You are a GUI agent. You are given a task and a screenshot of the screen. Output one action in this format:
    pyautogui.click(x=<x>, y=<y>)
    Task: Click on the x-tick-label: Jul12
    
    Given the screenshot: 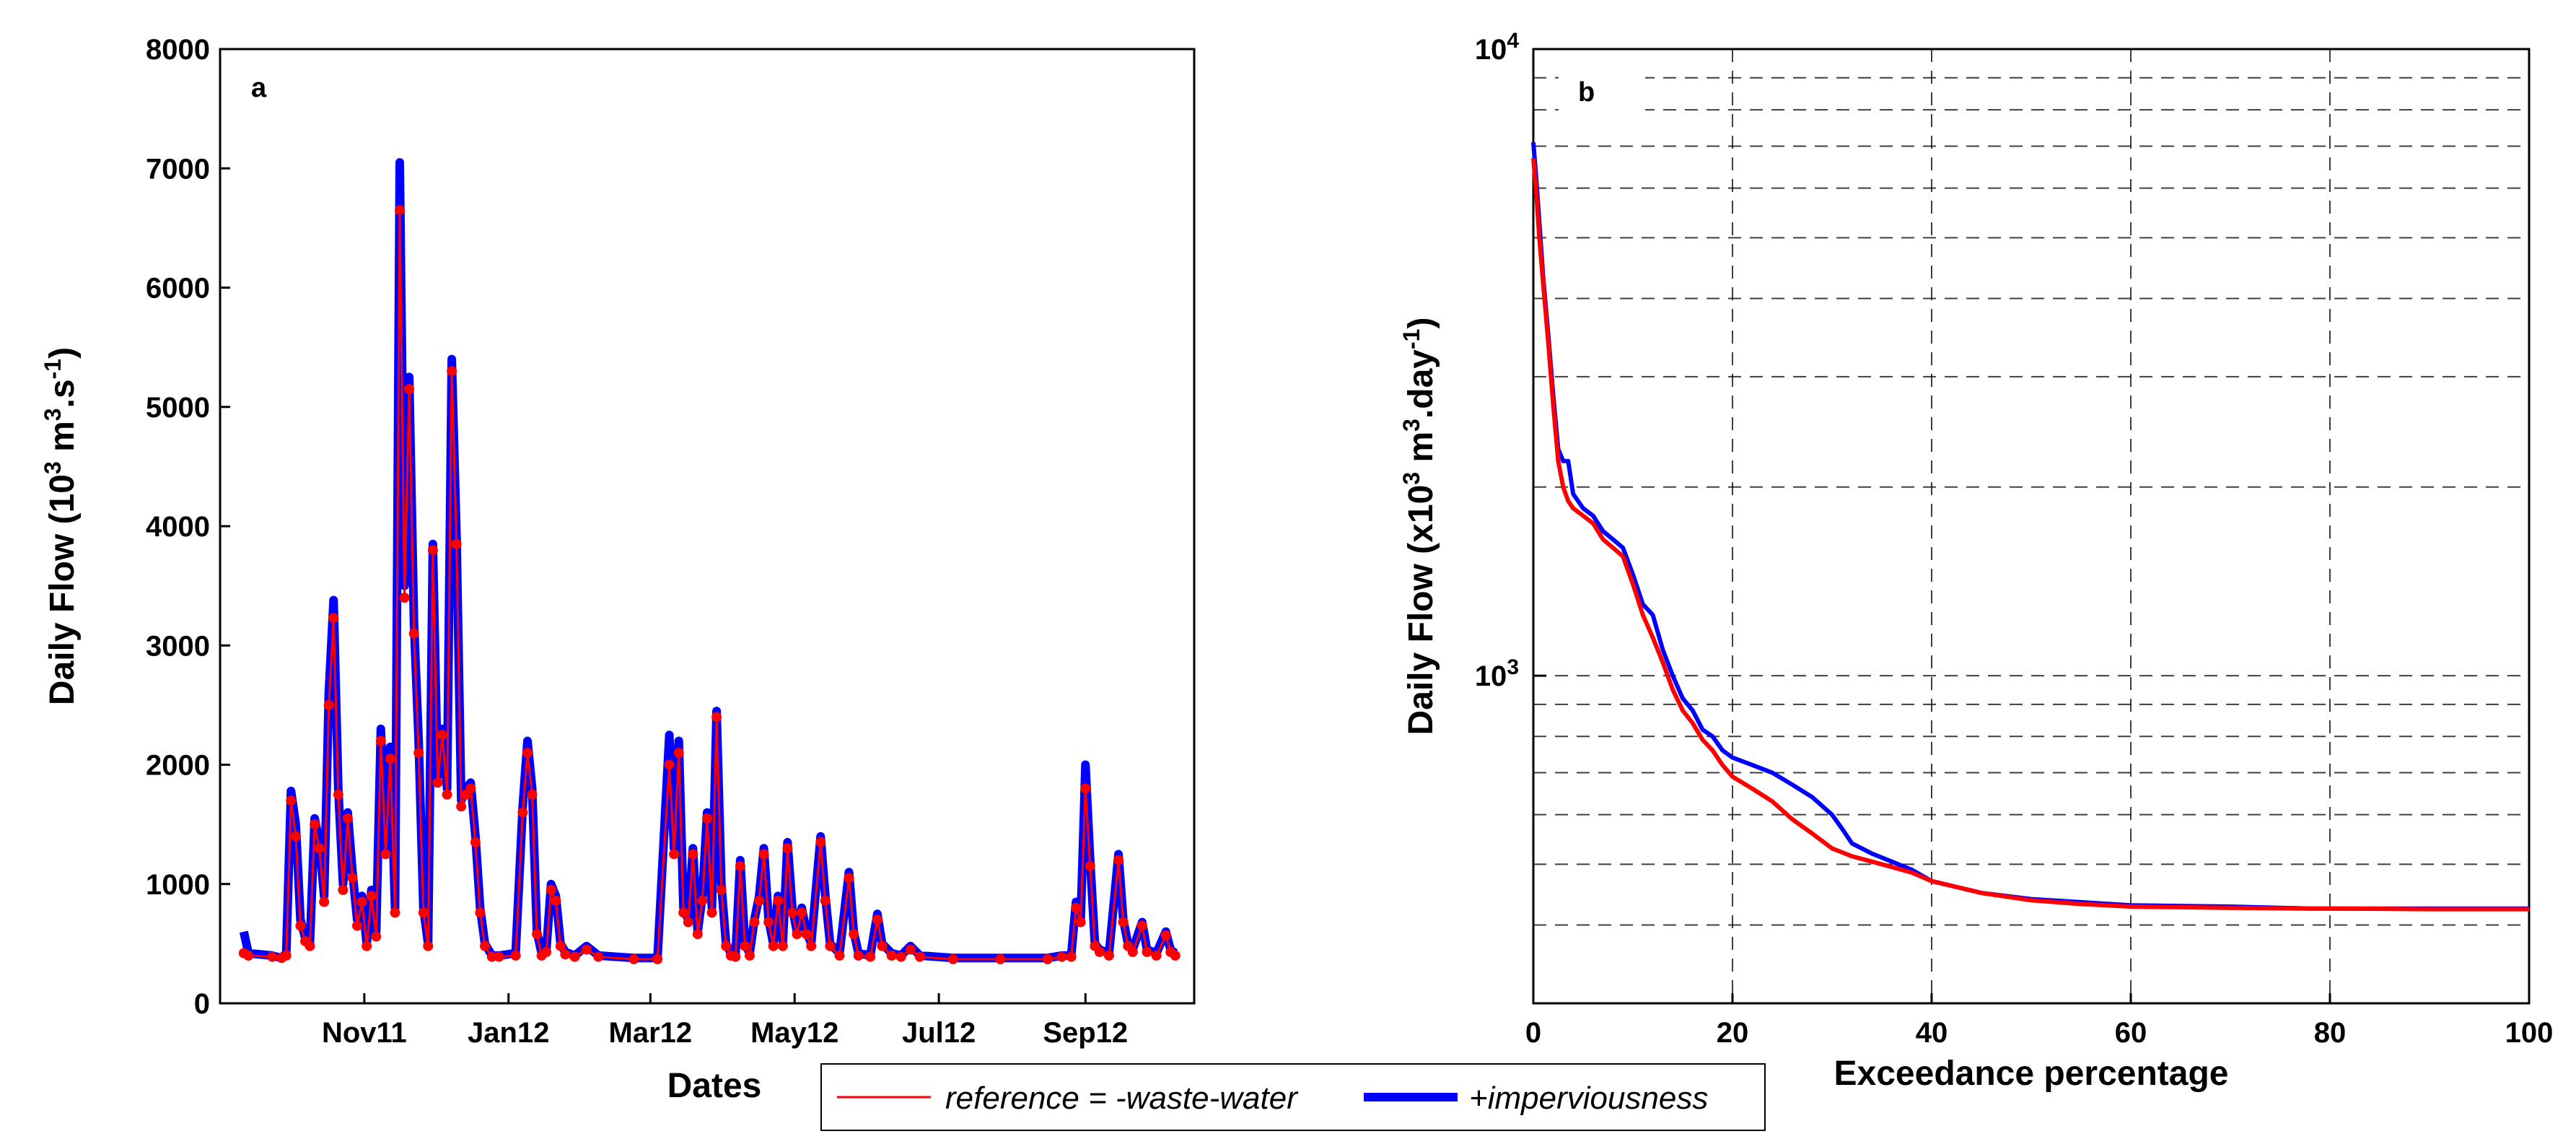 What is the action you would take?
    pyautogui.click(x=939, y=1033)
    